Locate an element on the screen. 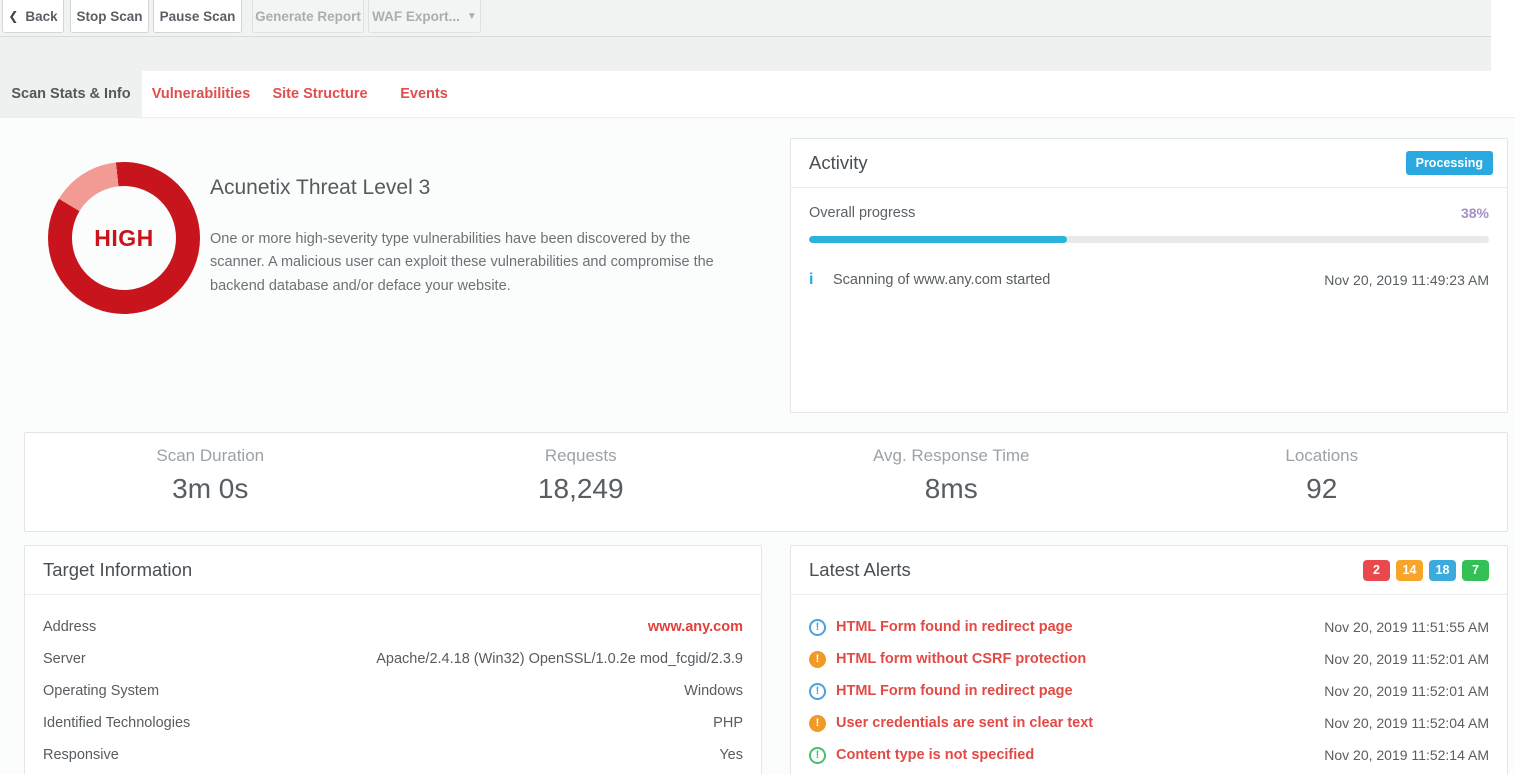  medium-severity-count-badge: 14 is located at coordinates (1409, 570).